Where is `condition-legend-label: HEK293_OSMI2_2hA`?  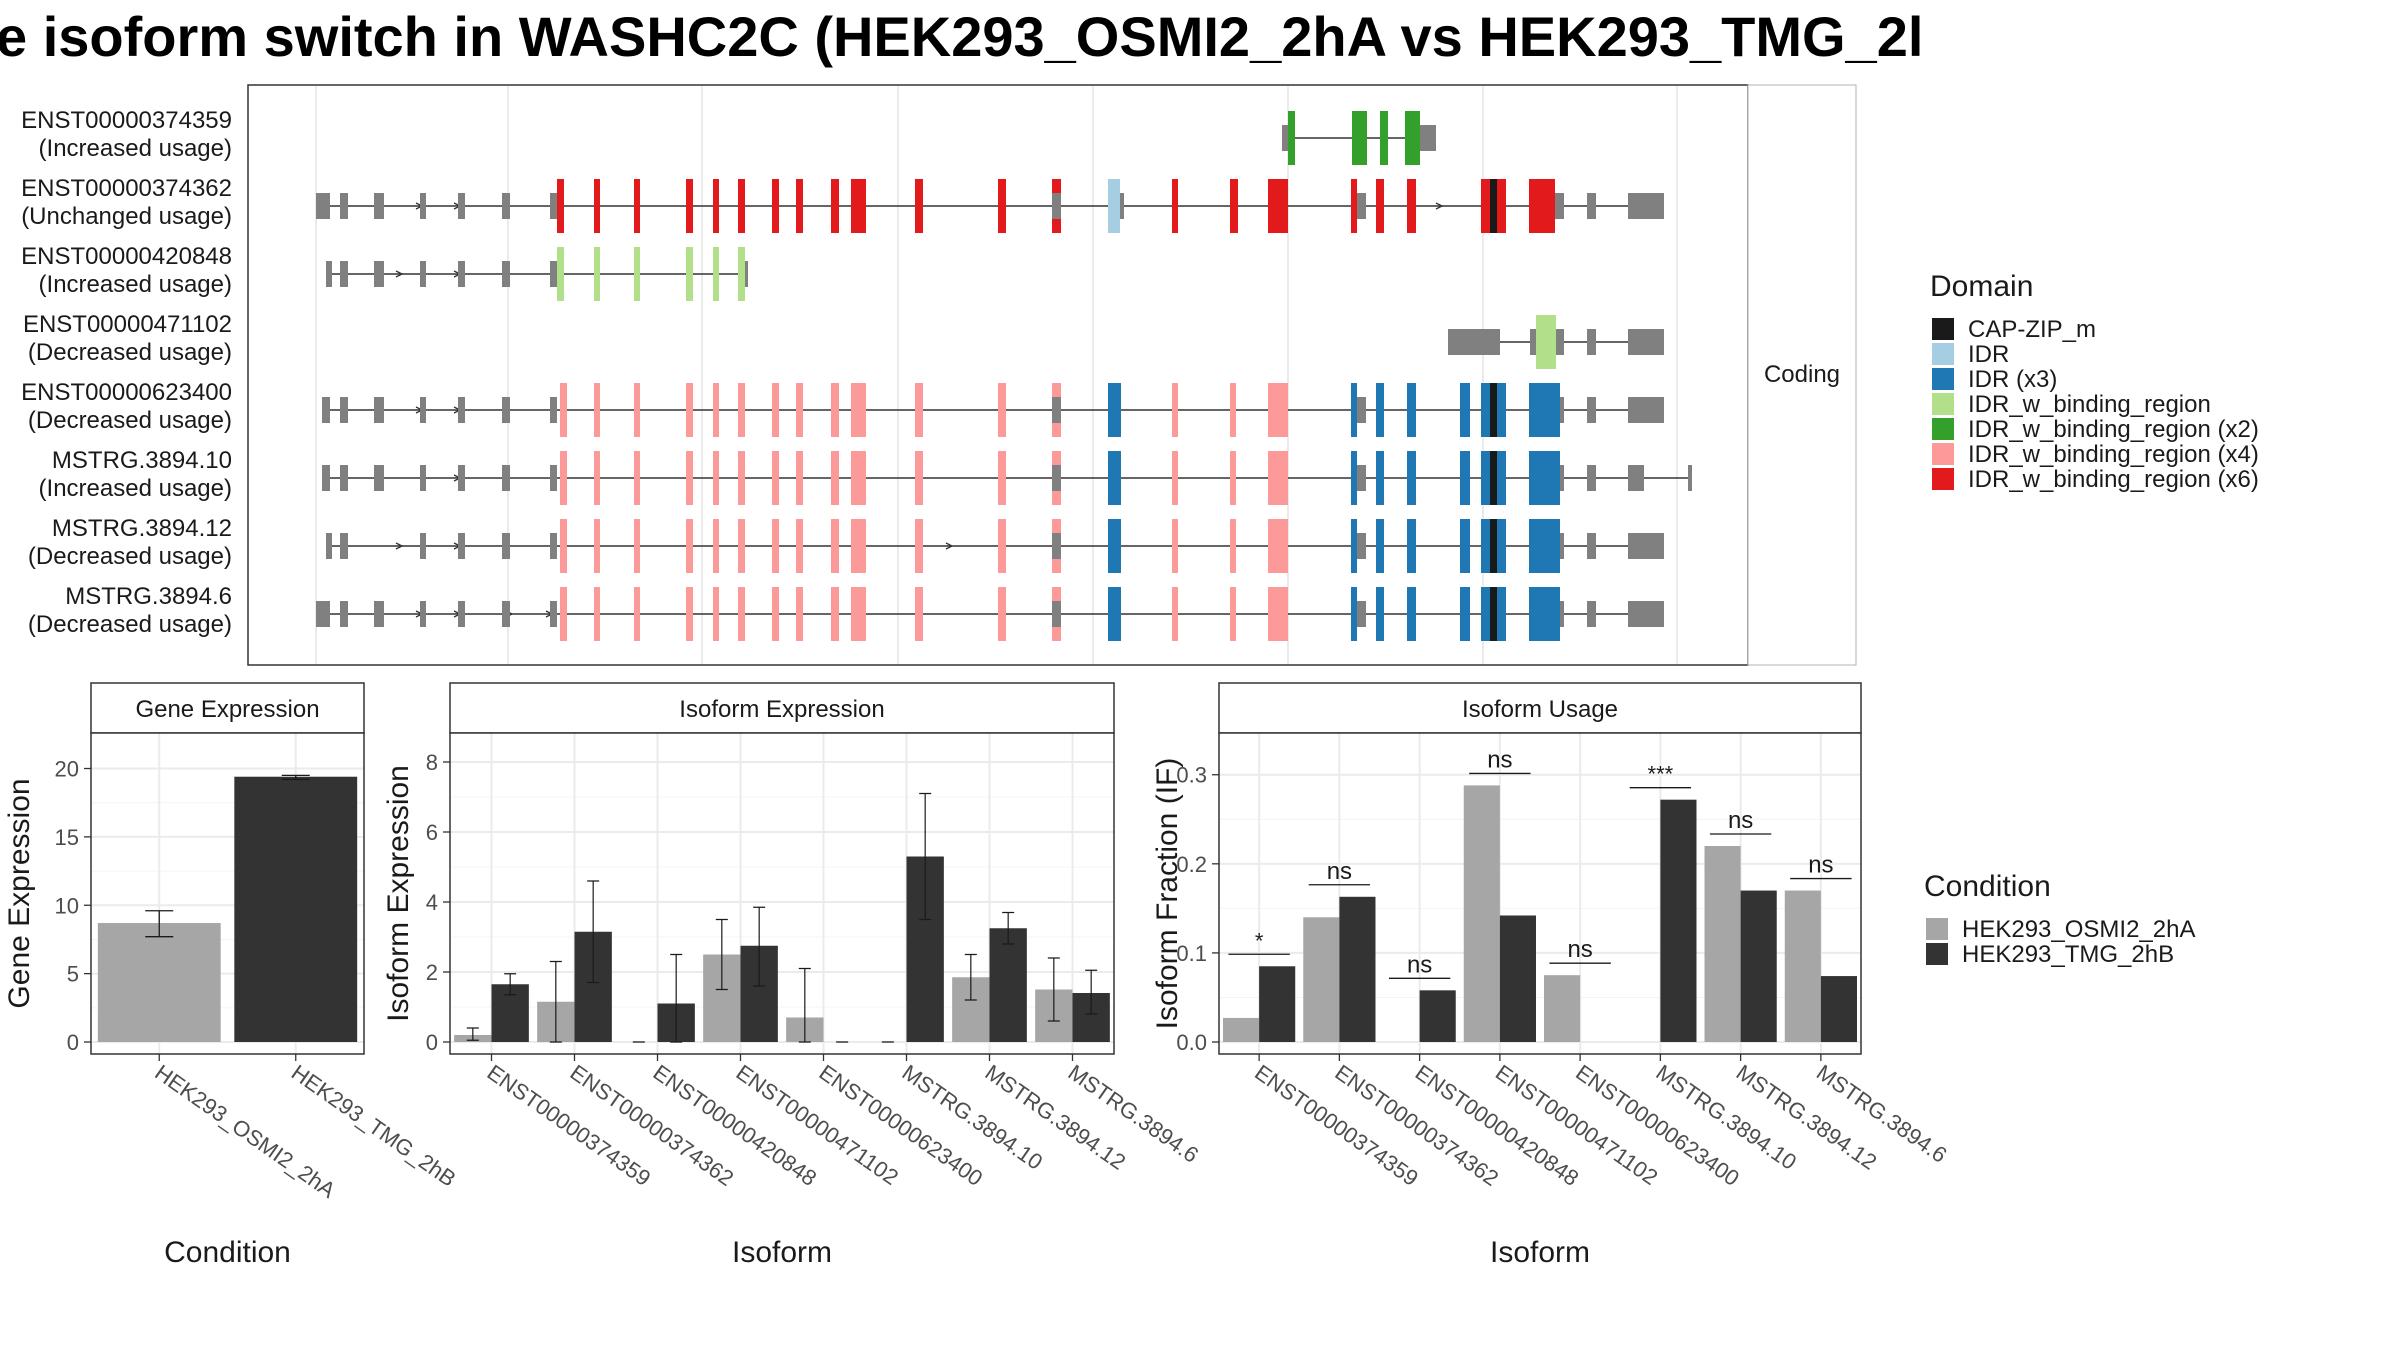
condition-legend-label: HEK293_OSMI2_2hA is located at coordinates (2078, 929).